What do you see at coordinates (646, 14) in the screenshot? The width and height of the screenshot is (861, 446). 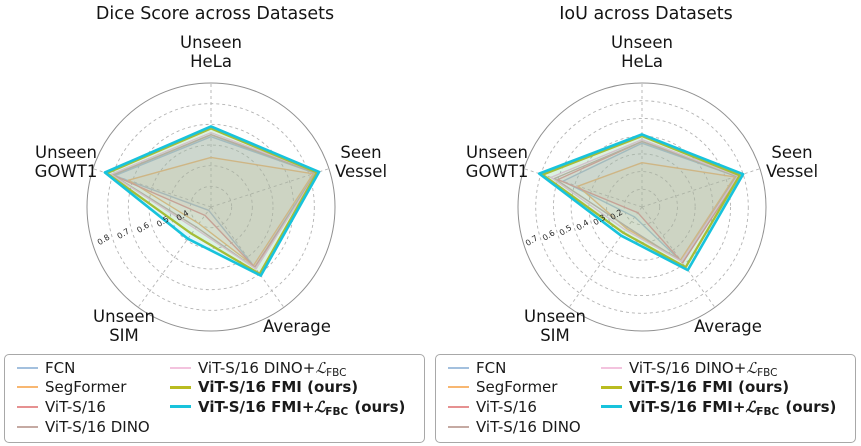 I see `iou-chart-title: IoU across Datasets` at bounding box center [646, 14].